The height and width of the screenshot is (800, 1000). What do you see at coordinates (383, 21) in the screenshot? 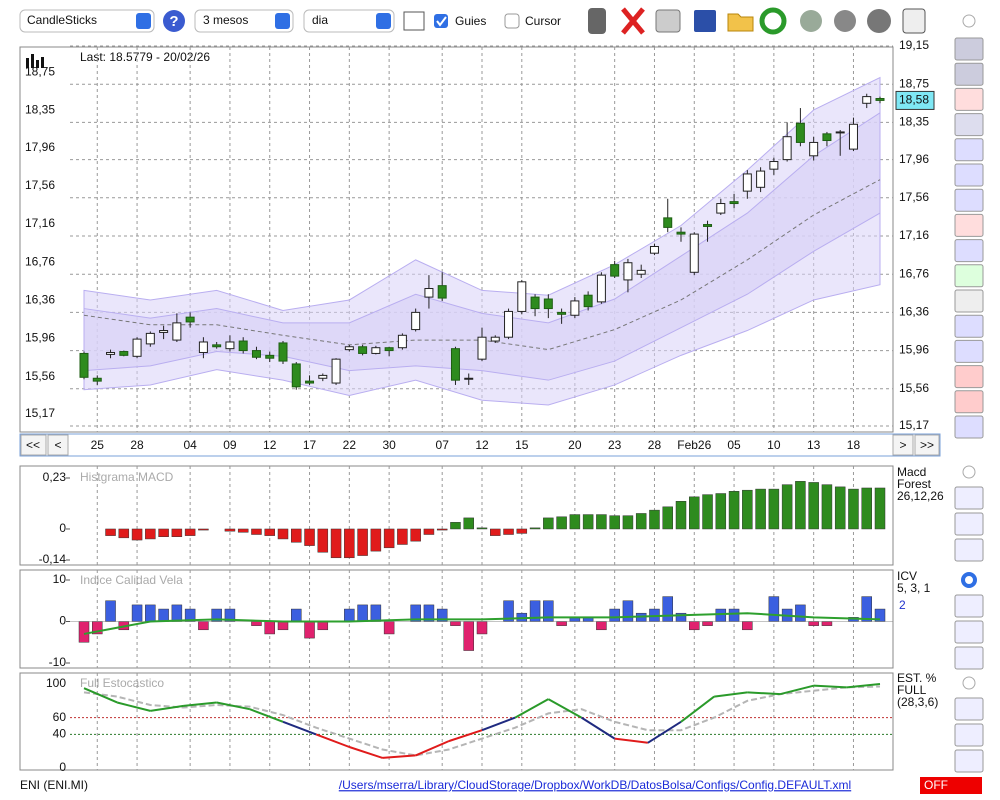
I see `select-arrow` at bounding box center [383, 21].